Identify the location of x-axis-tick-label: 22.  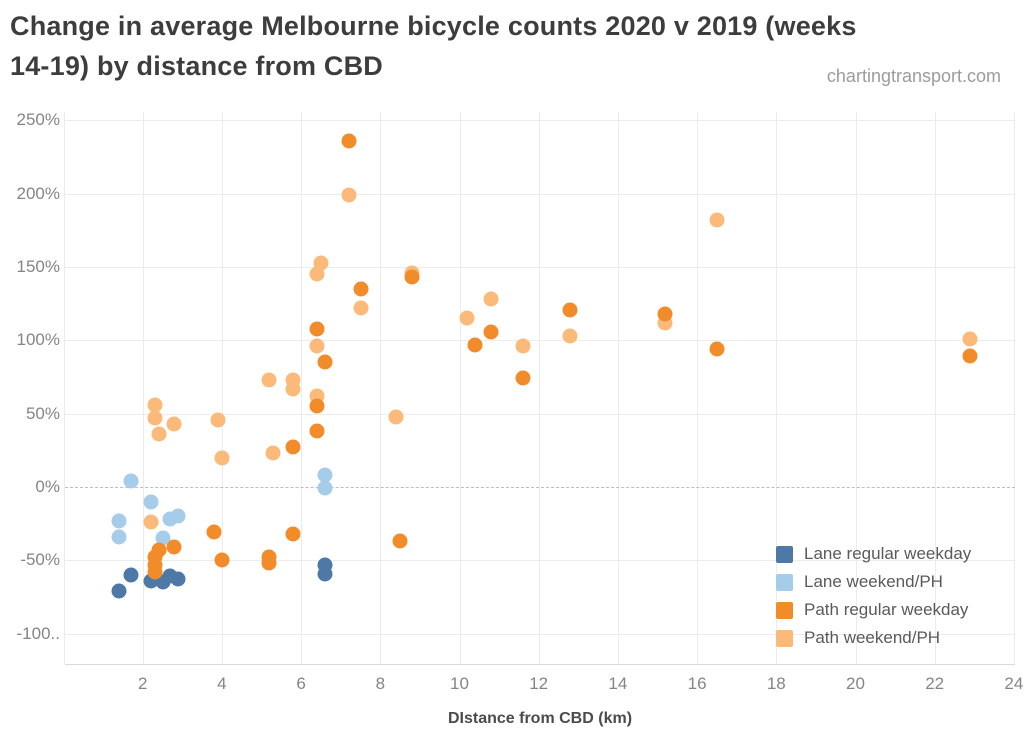
(935, 683).